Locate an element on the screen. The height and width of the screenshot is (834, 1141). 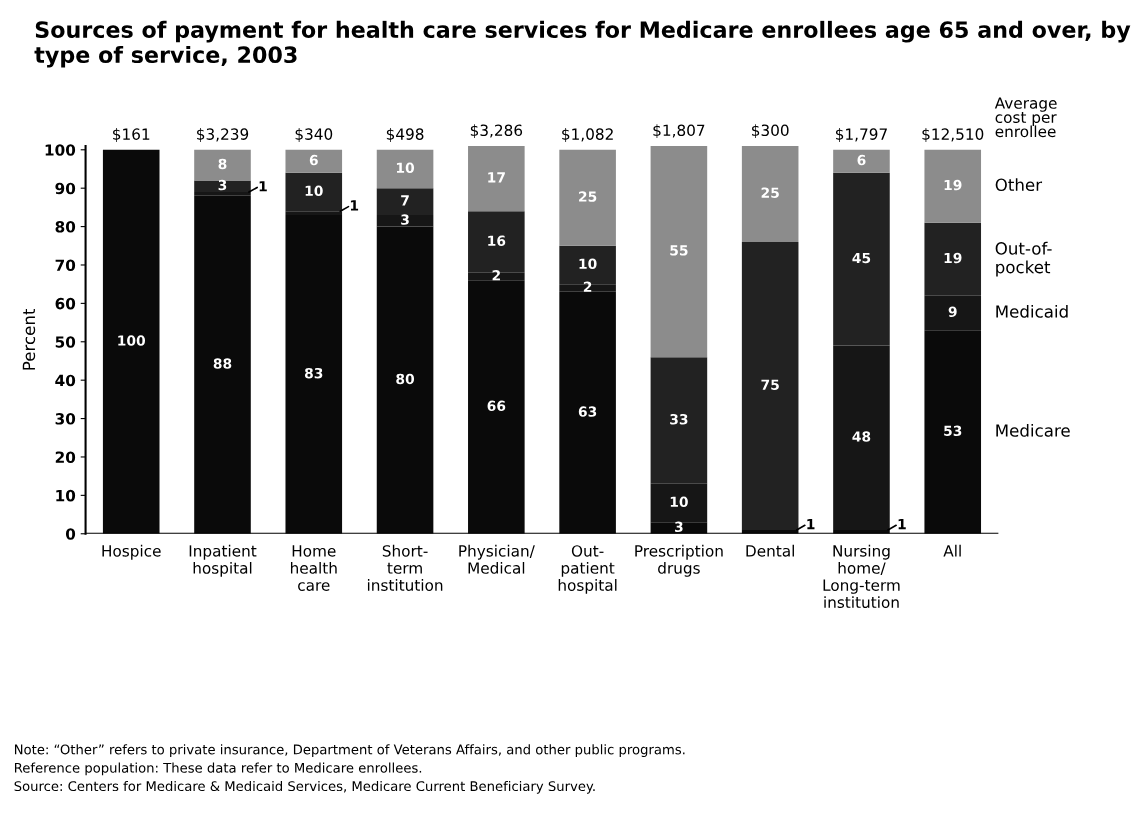
y-tick-label: 0 is located at coordinates (70, 534).